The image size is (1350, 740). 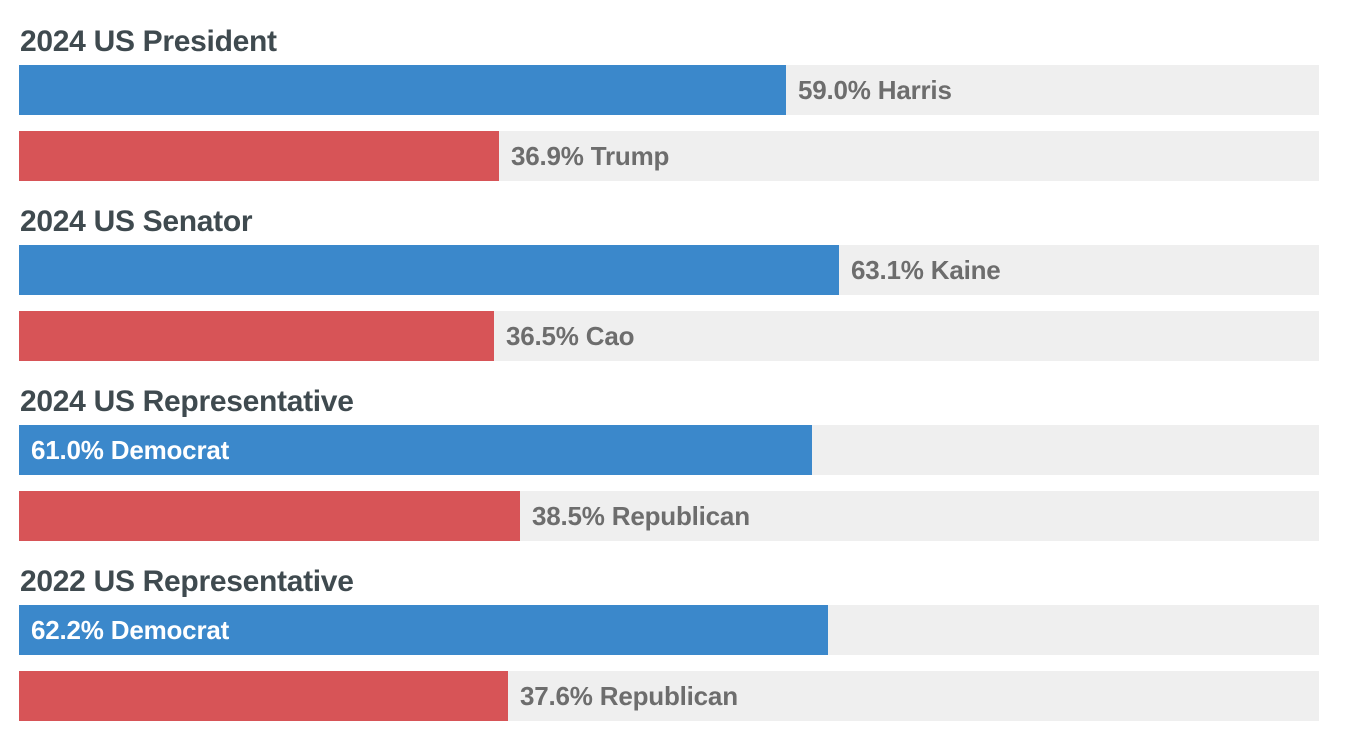 What do you see at coordinates (669, 336) in the screenshot?
I see `republican-bar-track: 36.5% Cao` at bounding box center [669, 336].